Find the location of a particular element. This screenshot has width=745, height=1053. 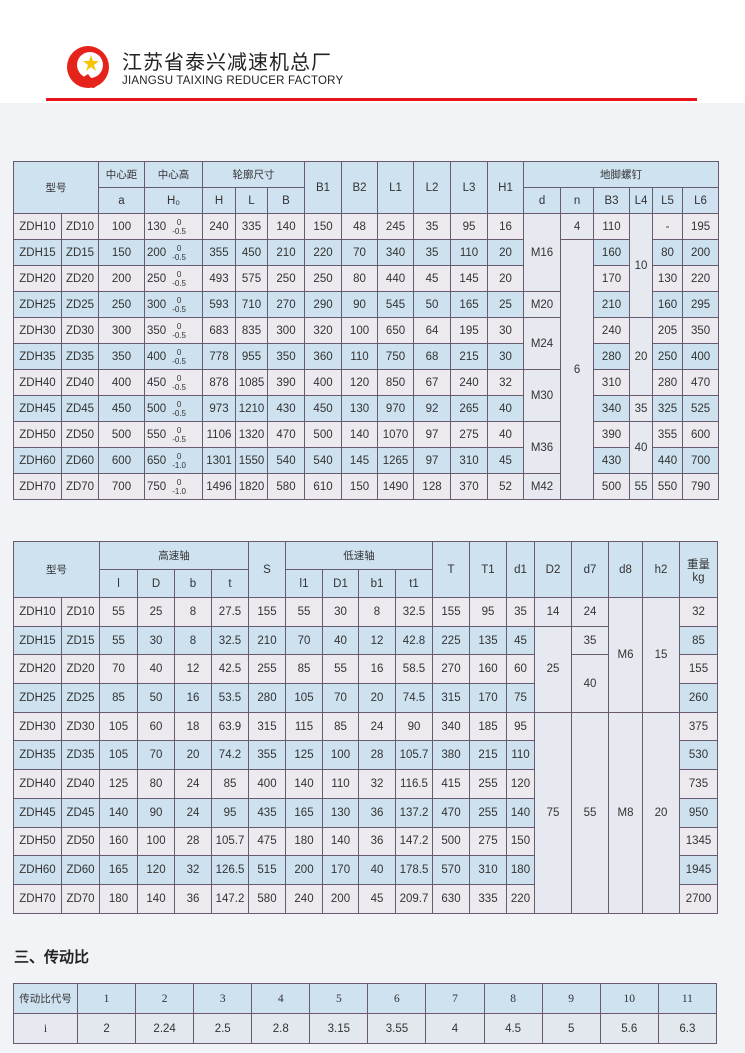

cell-L6: 195 is located at coordinates (701, 226).